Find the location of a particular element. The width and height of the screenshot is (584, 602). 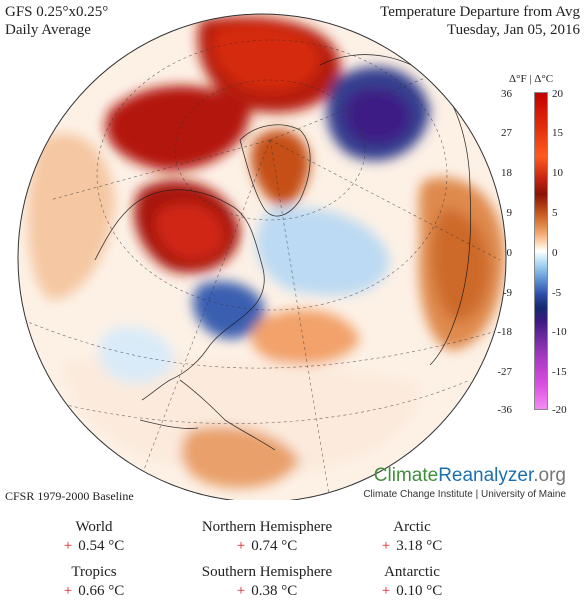

brand-part-1: Climate is located at coordinates (406, 475).